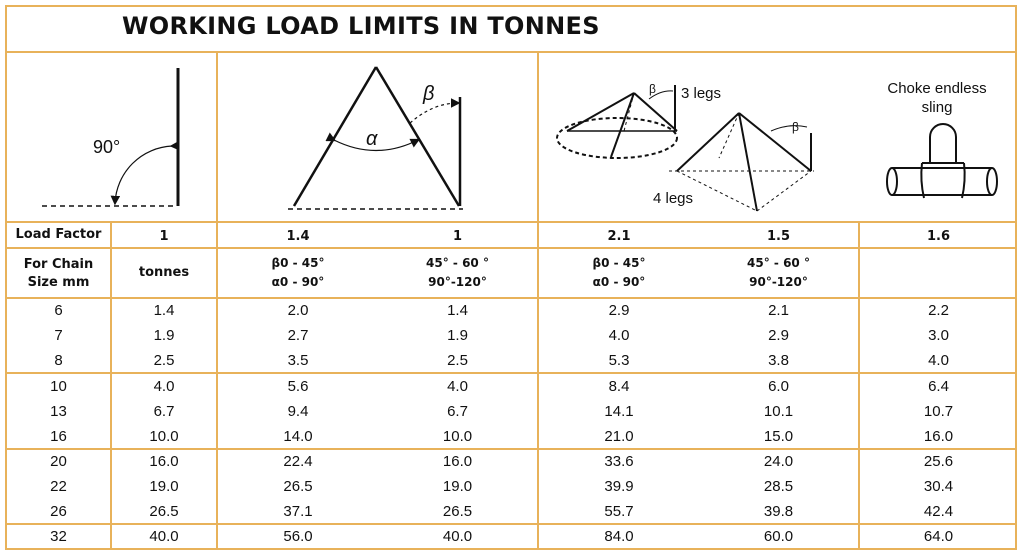  Describe the element at coordinates (619, 461) in the screenshot. I see `load-limit-cell: 33.6` at that location.